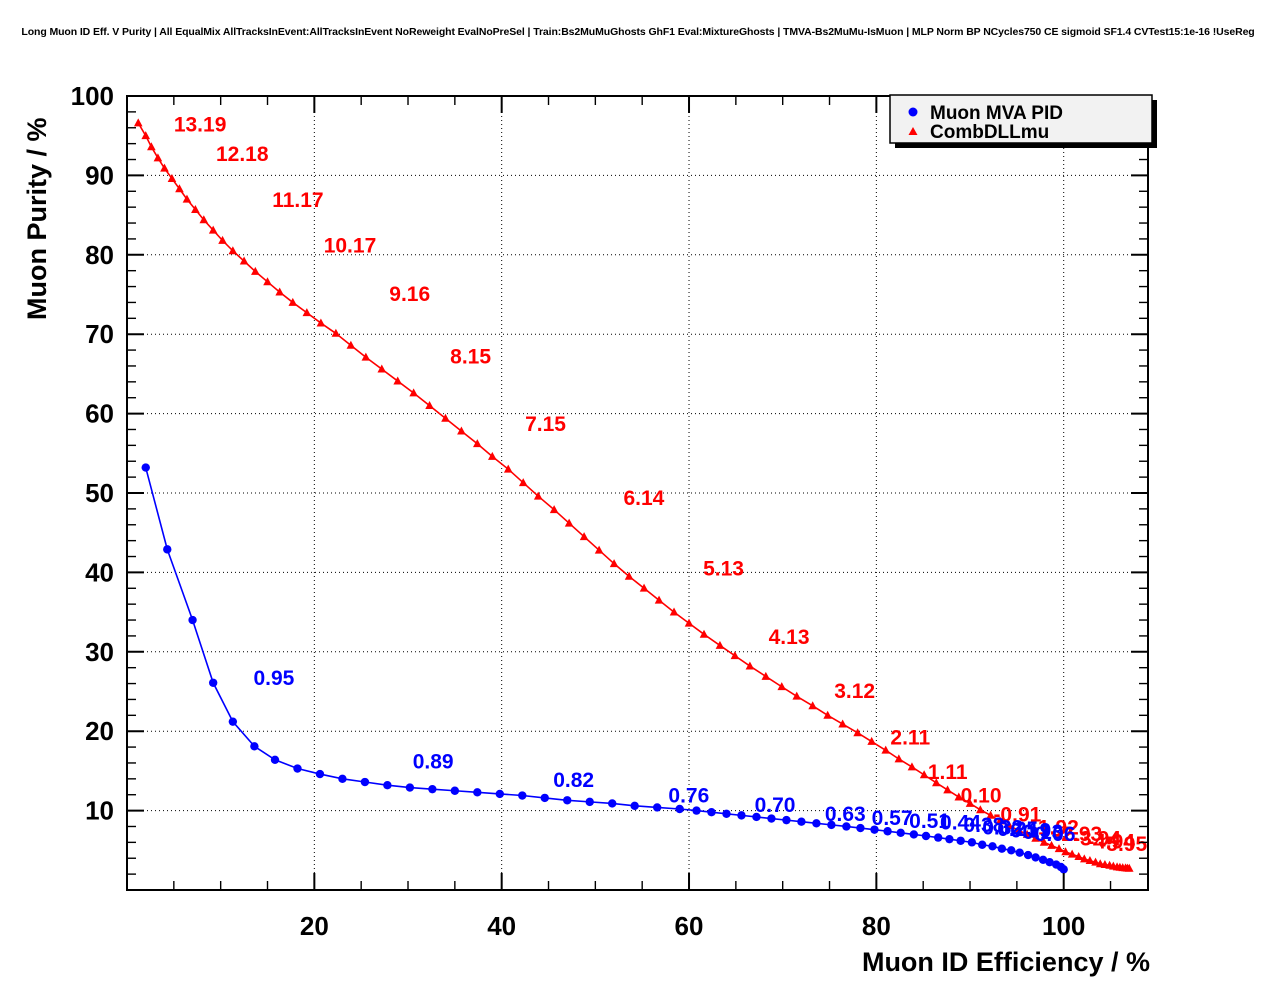 The width and height of the screenshot is (1276, 996). What do you see at coordinates (92, 96) in the screenshot?
I see `y-tick-label: 100` at bounding box center [92, 96].